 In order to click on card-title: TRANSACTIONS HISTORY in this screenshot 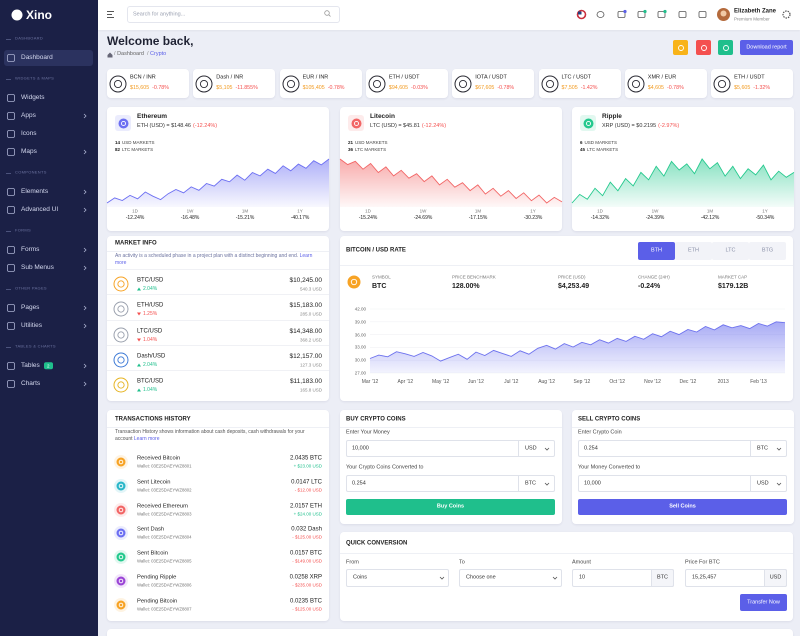, I will do `click(153, 419)`.